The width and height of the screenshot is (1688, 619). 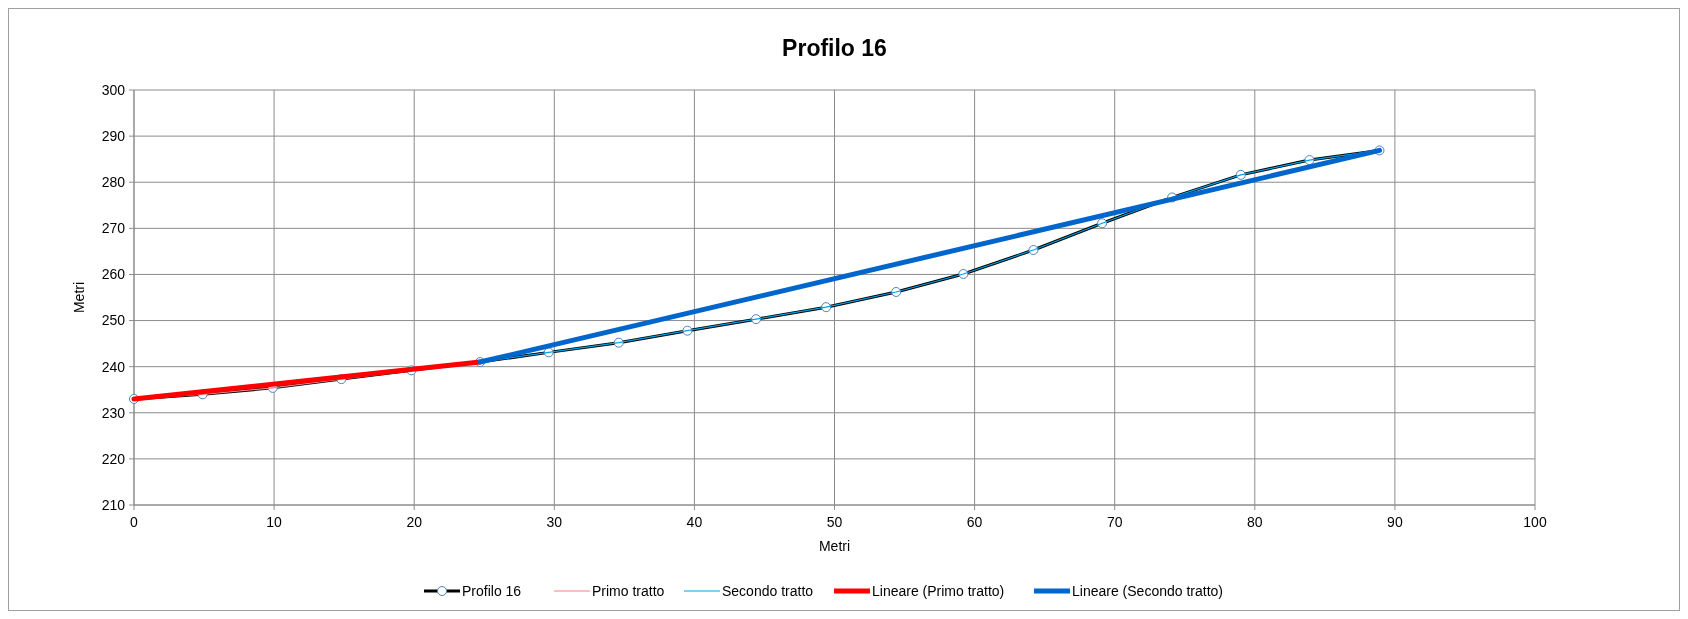 What do you see at coordinates (274, 522) in the screenshot?
I see `x-tick-label: 10` at bounding box center [274, 522].